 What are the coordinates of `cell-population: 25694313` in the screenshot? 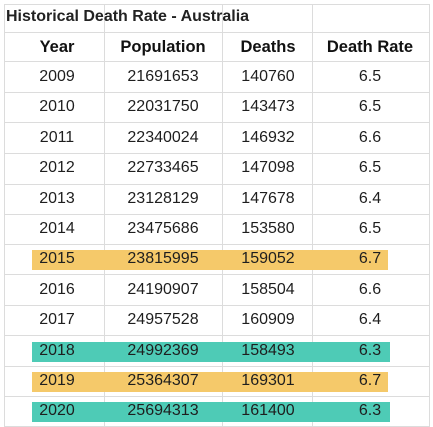 It's located at (163, 410).